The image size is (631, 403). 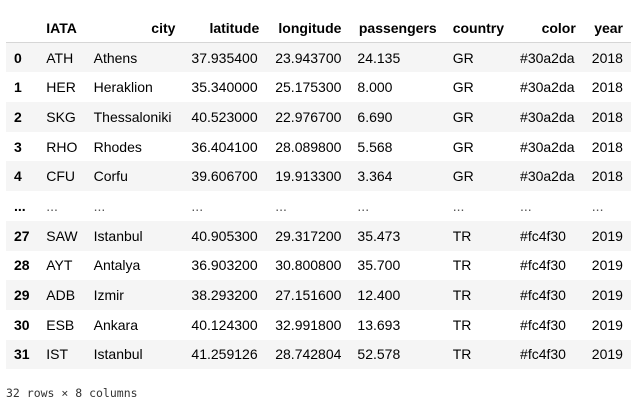 What do you see at coordinates (61, 295) in the screenshot?
I see `cell-iata: ADB` at bounding box center [61, 295].